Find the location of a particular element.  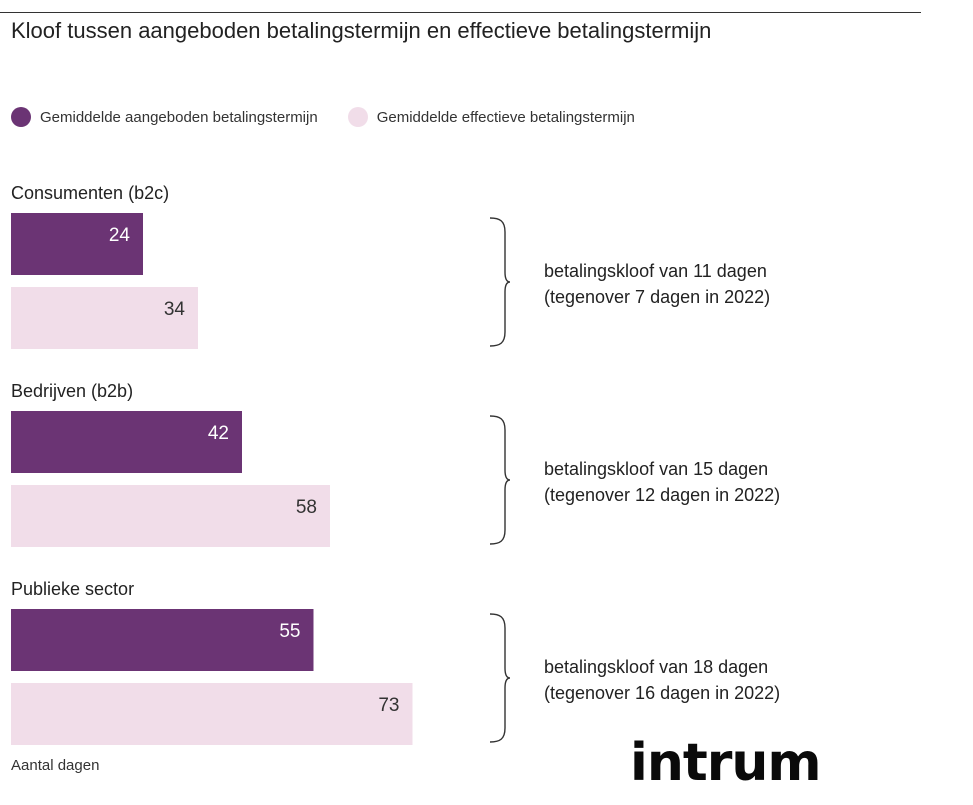

data-label-effective: 73 is located at coordinates (388, 705).